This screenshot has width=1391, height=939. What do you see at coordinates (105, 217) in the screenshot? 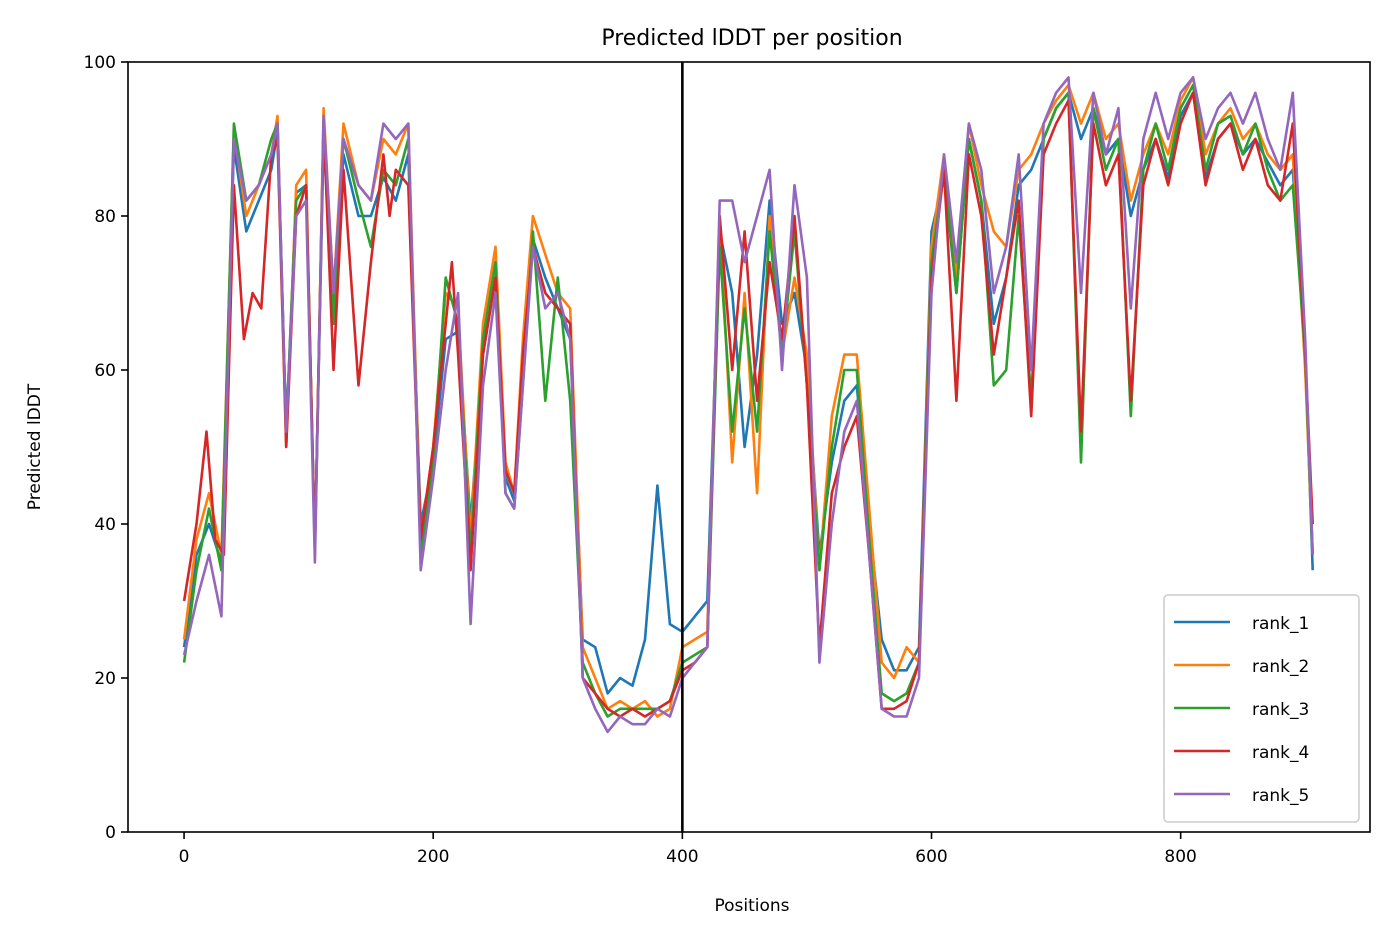
I see `y-tick-label: 80` at bounding box center [105, 217].